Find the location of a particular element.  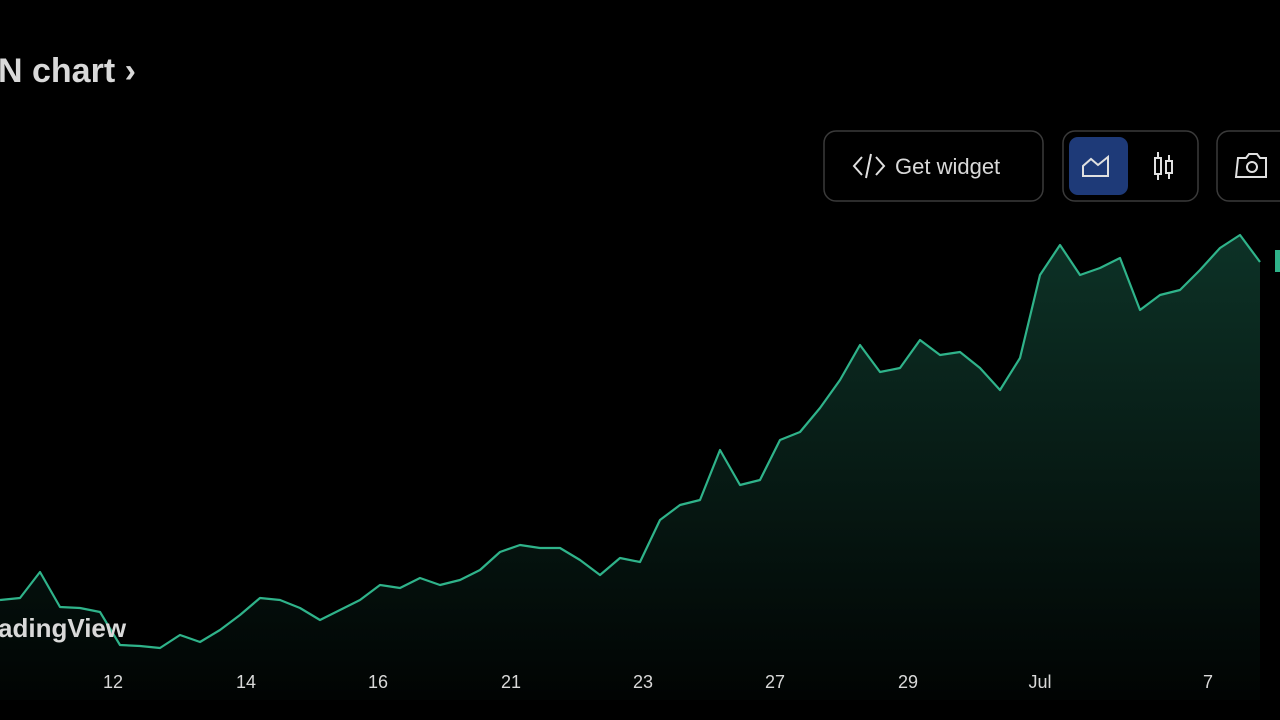

get-widget-button: Get widget is located at coordinates (933, 166).